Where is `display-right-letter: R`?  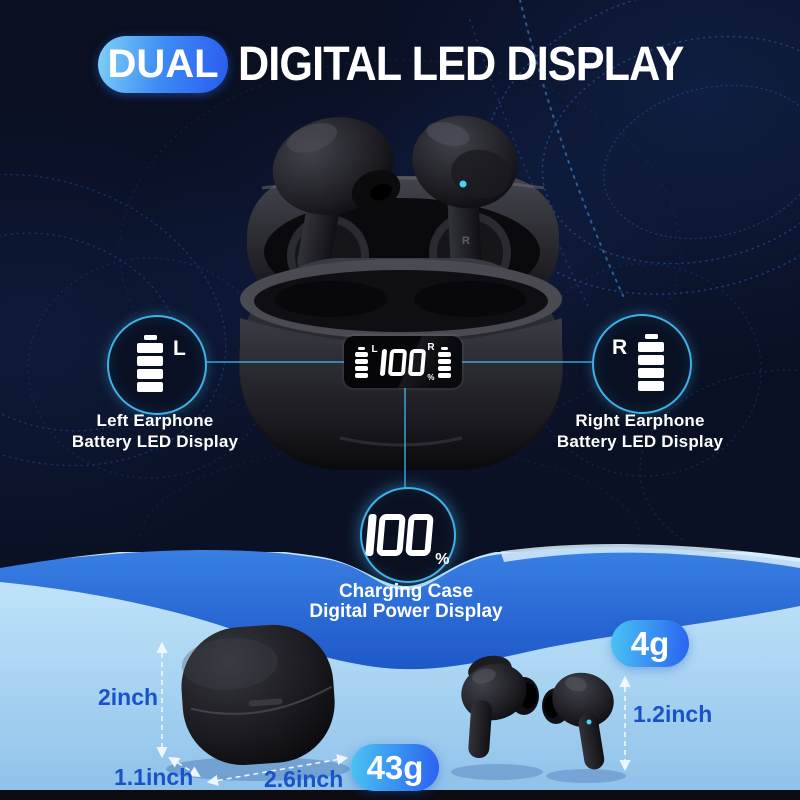 display-right-letter: R is located at coordinates (431, 347).